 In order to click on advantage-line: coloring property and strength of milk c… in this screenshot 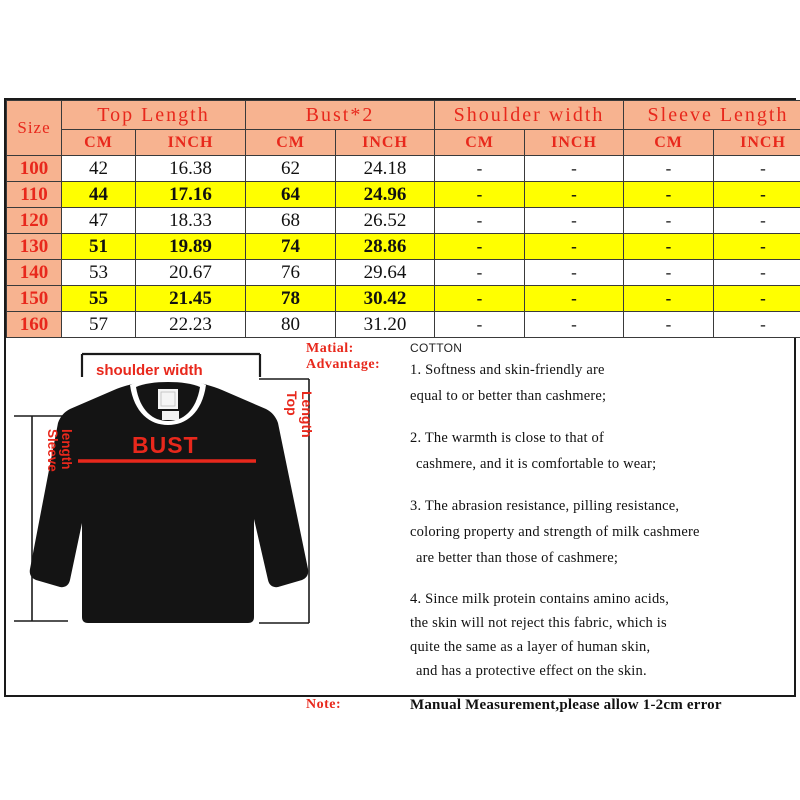, I will do `click(555, 532)`.